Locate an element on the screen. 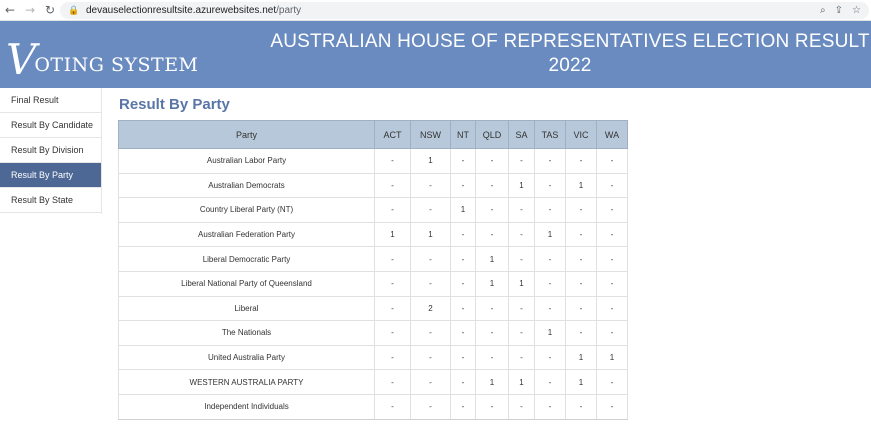 This screenshot has height=432, width=871. table-row: Independent Individuals - - - - - - - - is located at coordinates (373, 407).